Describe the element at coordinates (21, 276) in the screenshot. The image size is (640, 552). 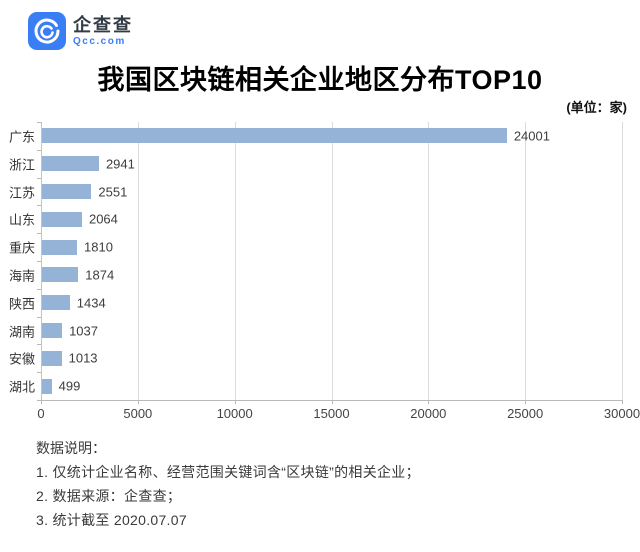
I see `category-label: 海南` at that location.